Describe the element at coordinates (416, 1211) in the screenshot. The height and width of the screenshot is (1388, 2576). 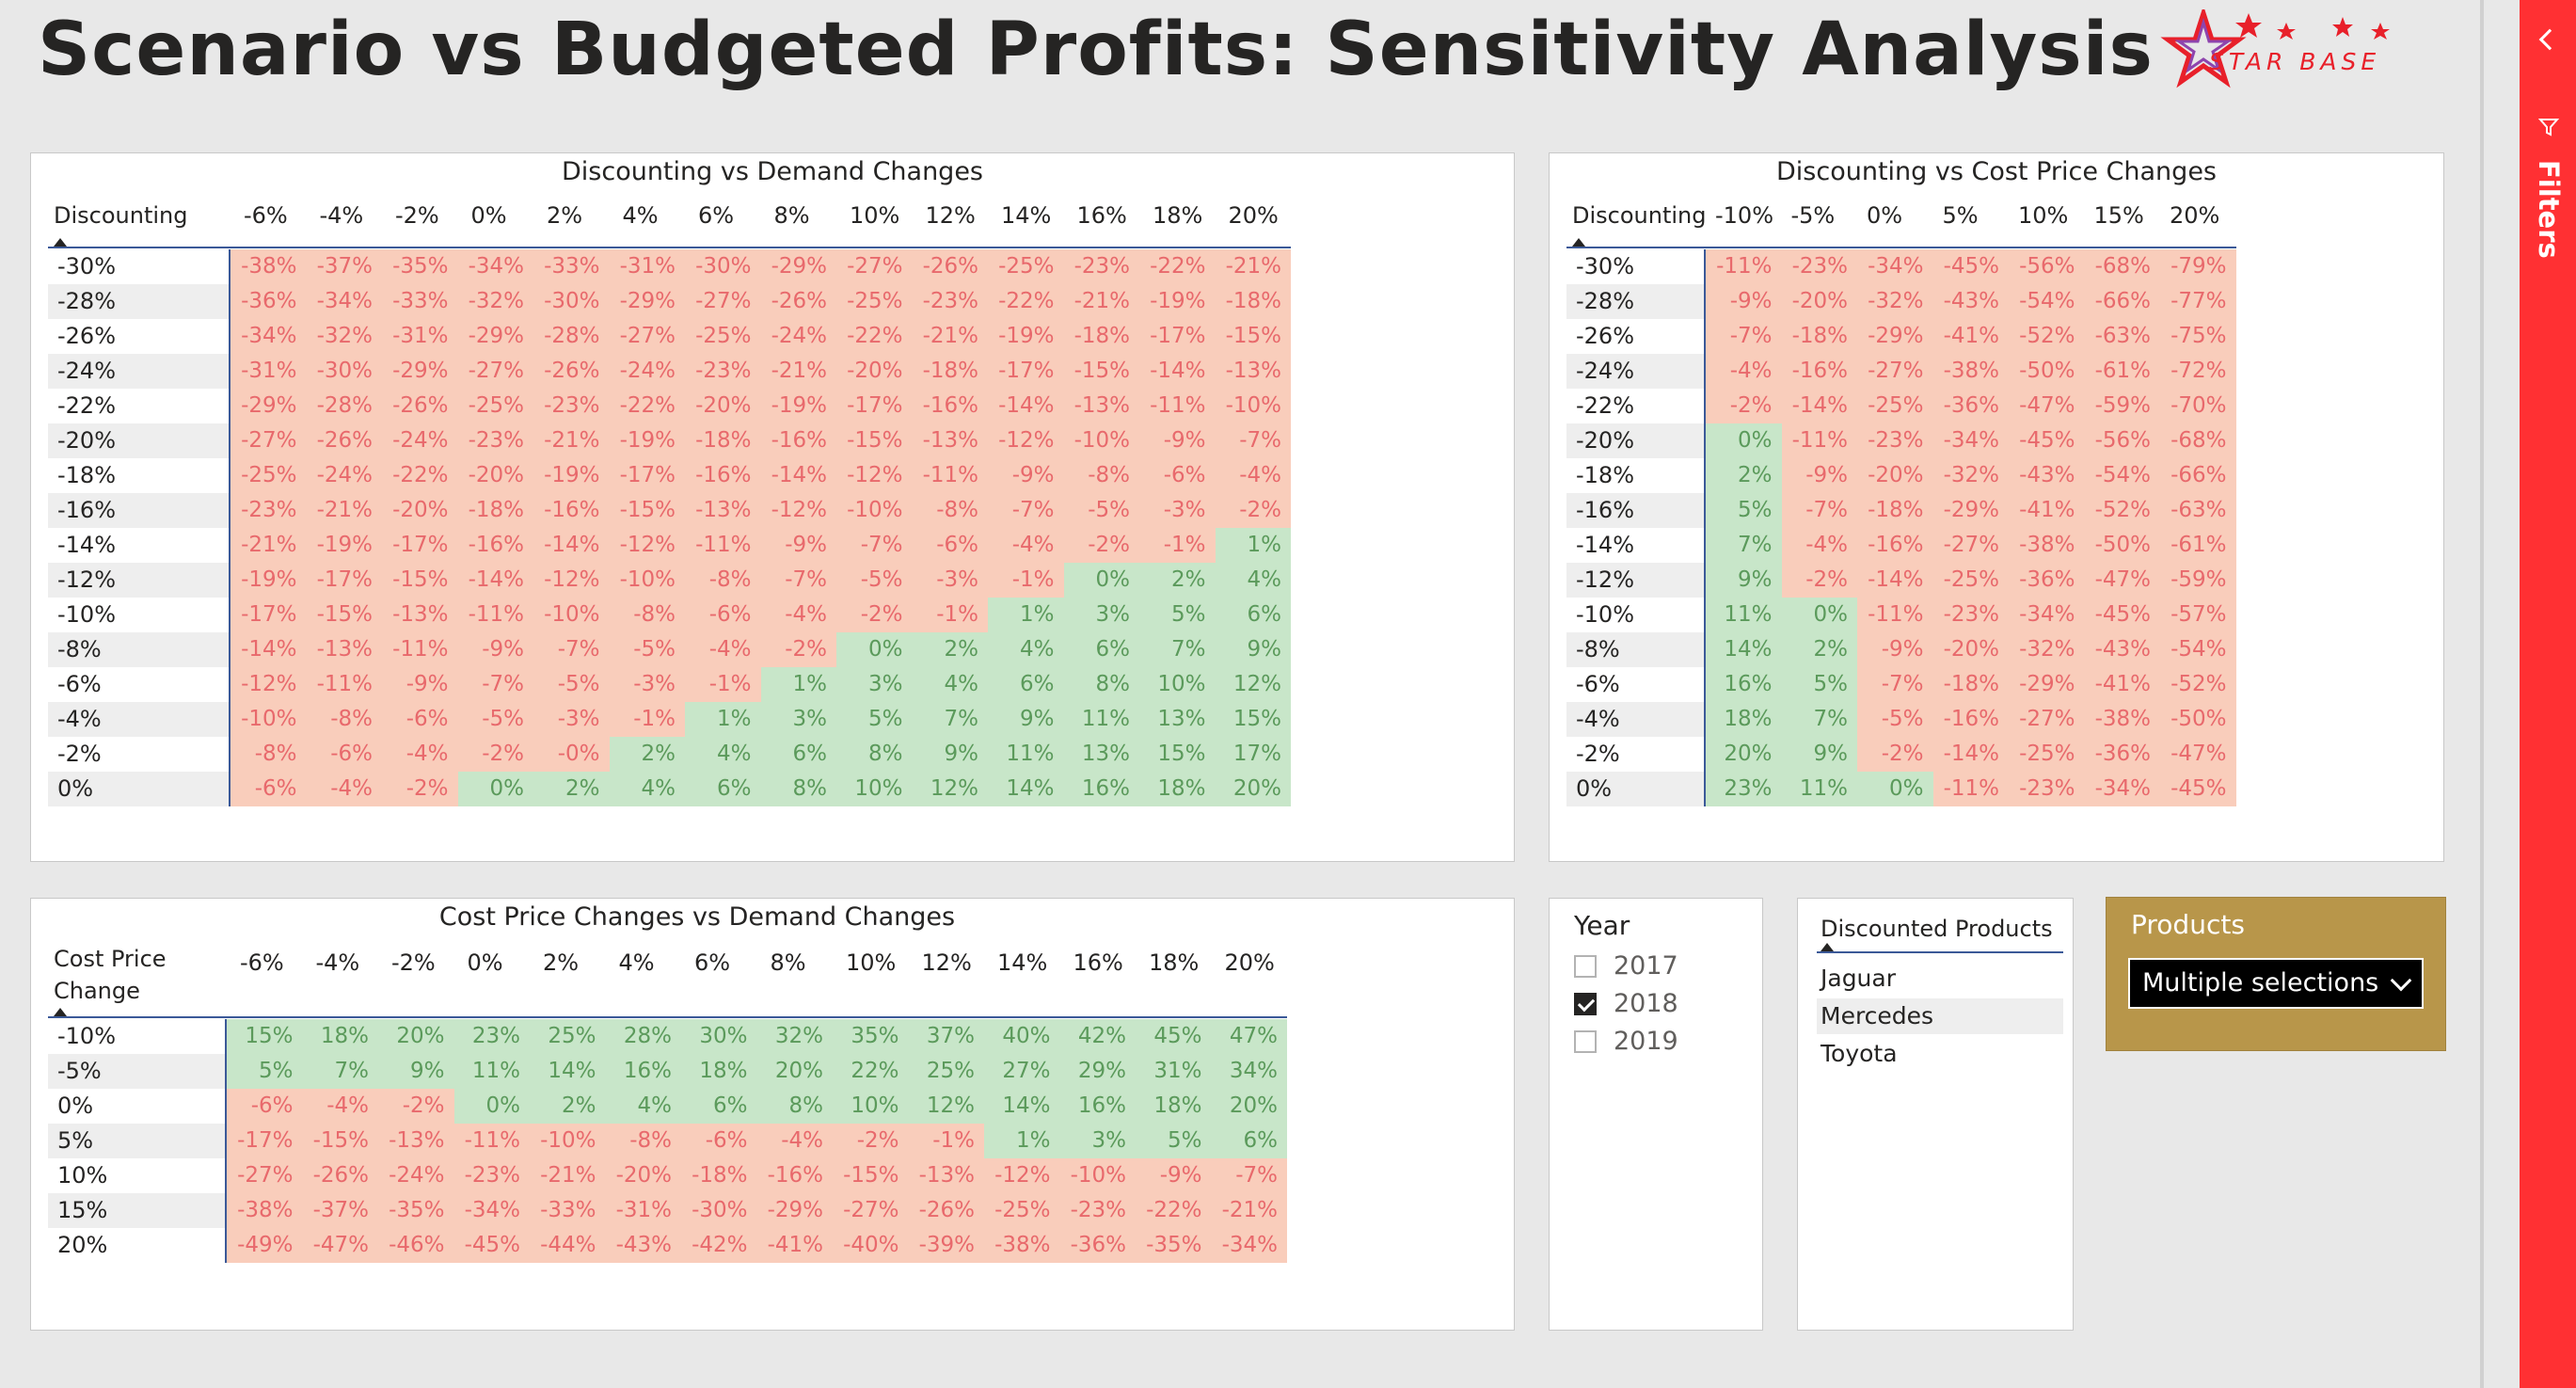
I see `matrix-cell: -35%` at that location.